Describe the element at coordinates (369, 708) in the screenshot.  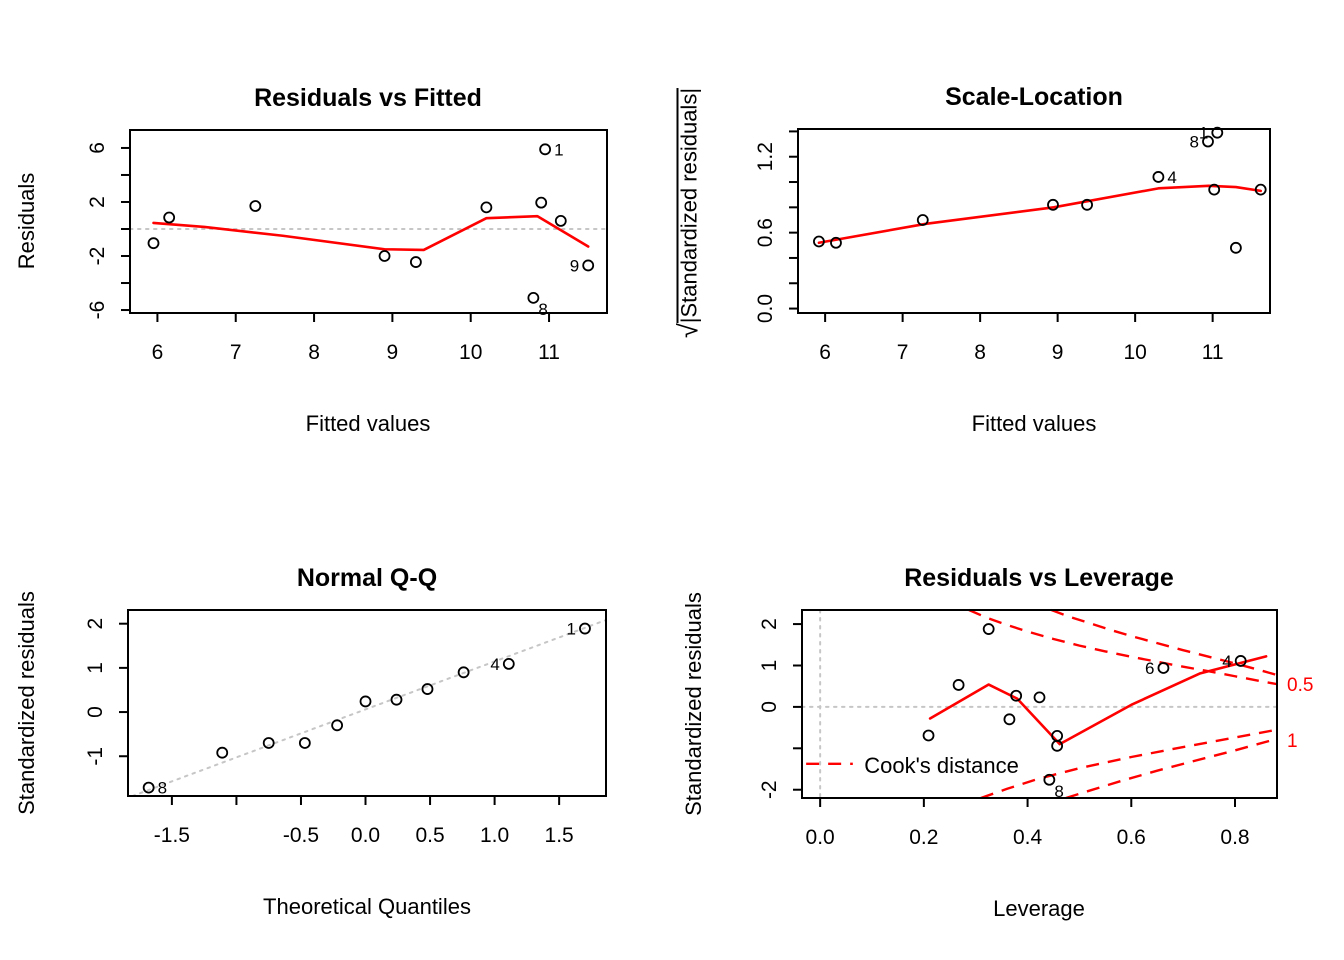
I see `qq-reference-line` at that location.